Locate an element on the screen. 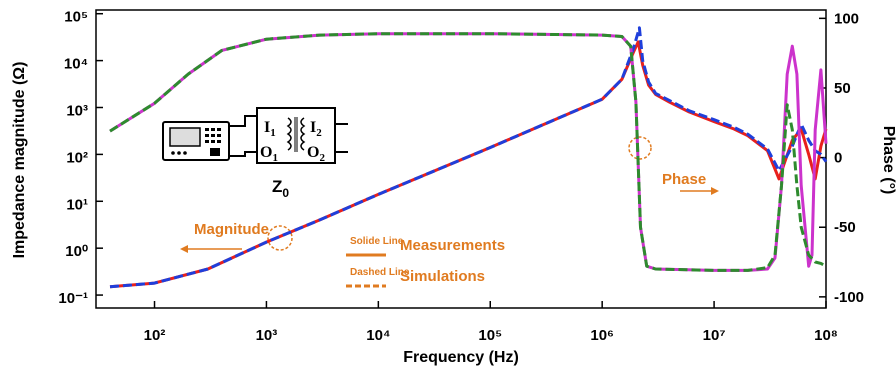  y2-tick-label: -50 is located at coordinates (845, 227).